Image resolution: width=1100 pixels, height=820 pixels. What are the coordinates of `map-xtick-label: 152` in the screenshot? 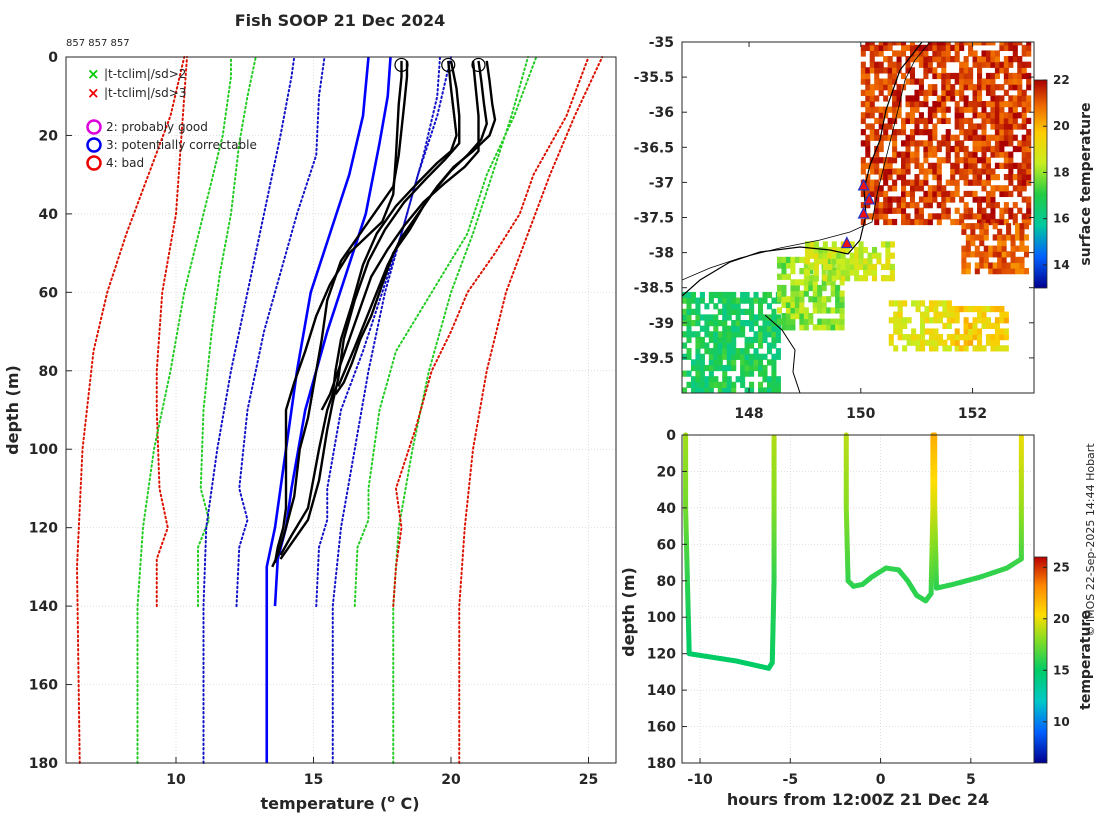 It's located at (972, 414).